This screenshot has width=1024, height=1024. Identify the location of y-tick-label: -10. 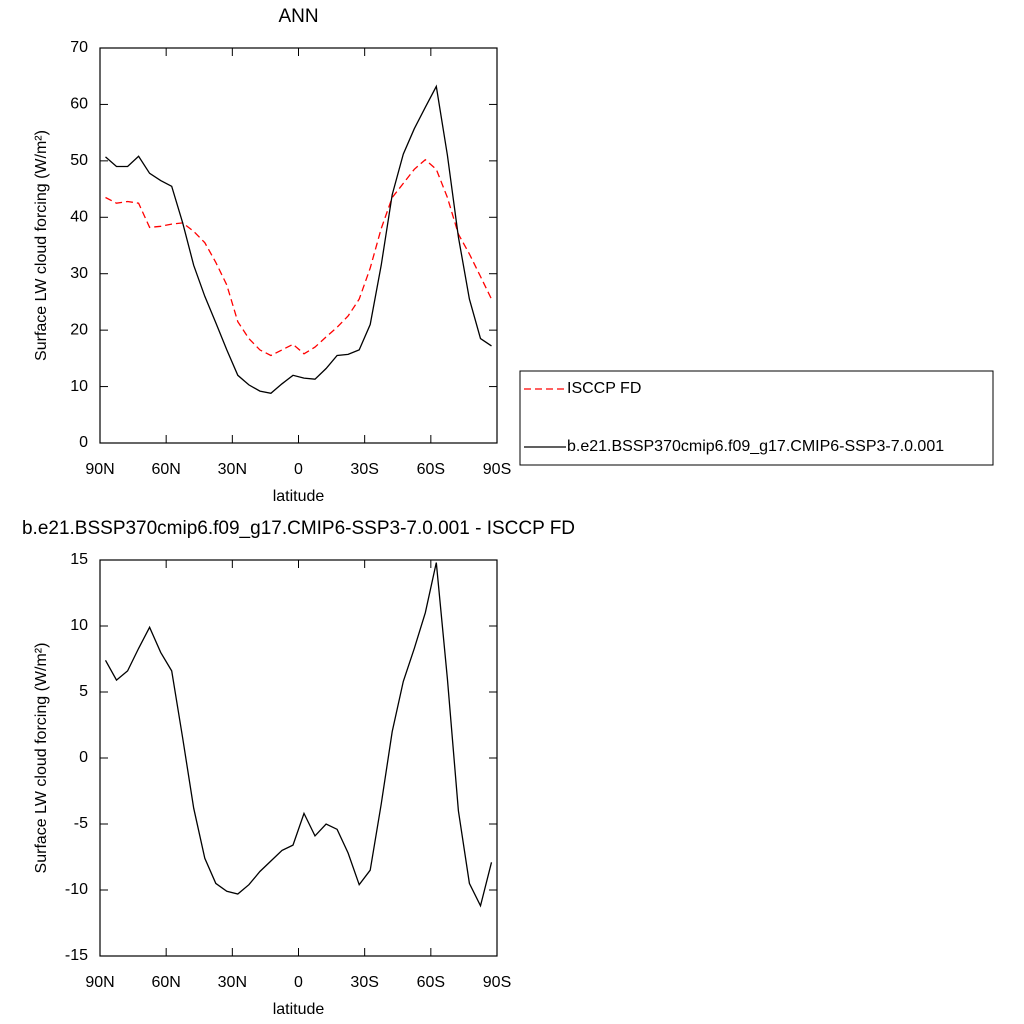
(76, 889).